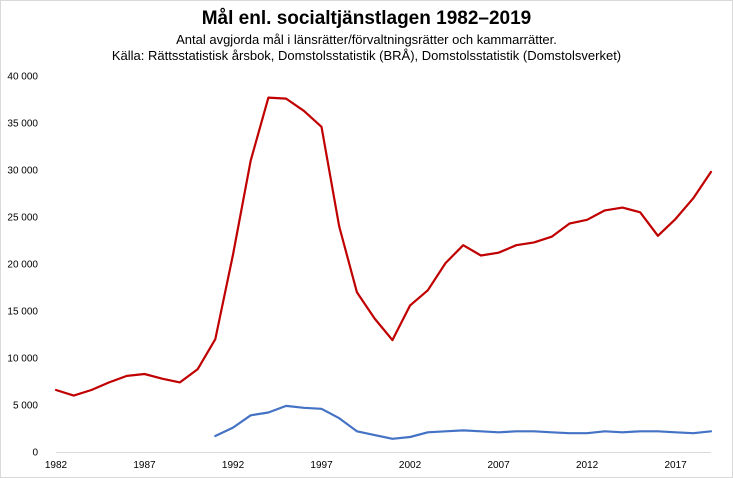 The width and height of the screenshot is (733, 478). What do you see at coordinates (22, 124) in the screenshot?
I see `y-tick-label: 35 000` at bounding box center [22, 124].